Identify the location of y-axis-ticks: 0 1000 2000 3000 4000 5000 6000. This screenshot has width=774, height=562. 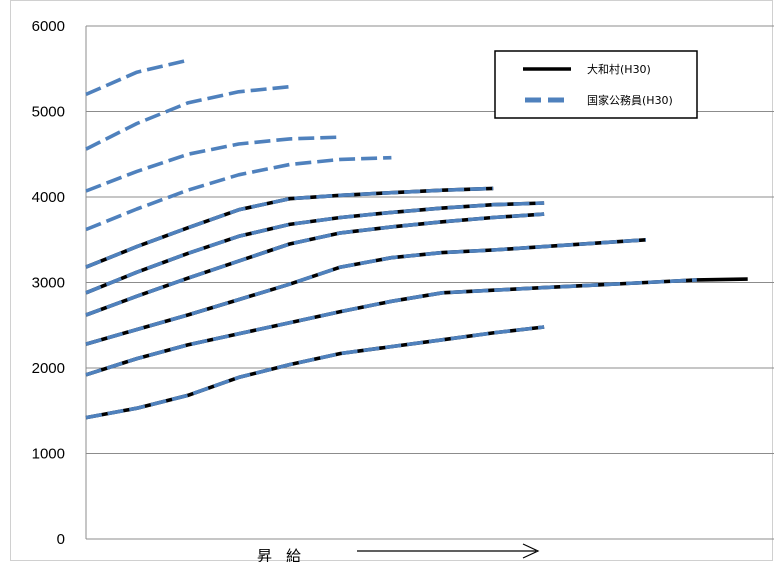
(48, 283).